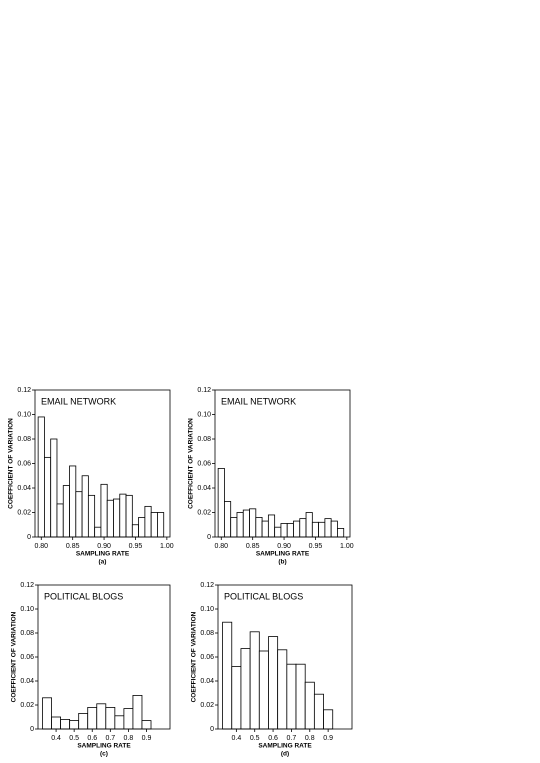 The image size is (540, 763). Describe the element at coordinates (56, 738) in the screenshot. I see `x-tick-label: 0.4` at that location.